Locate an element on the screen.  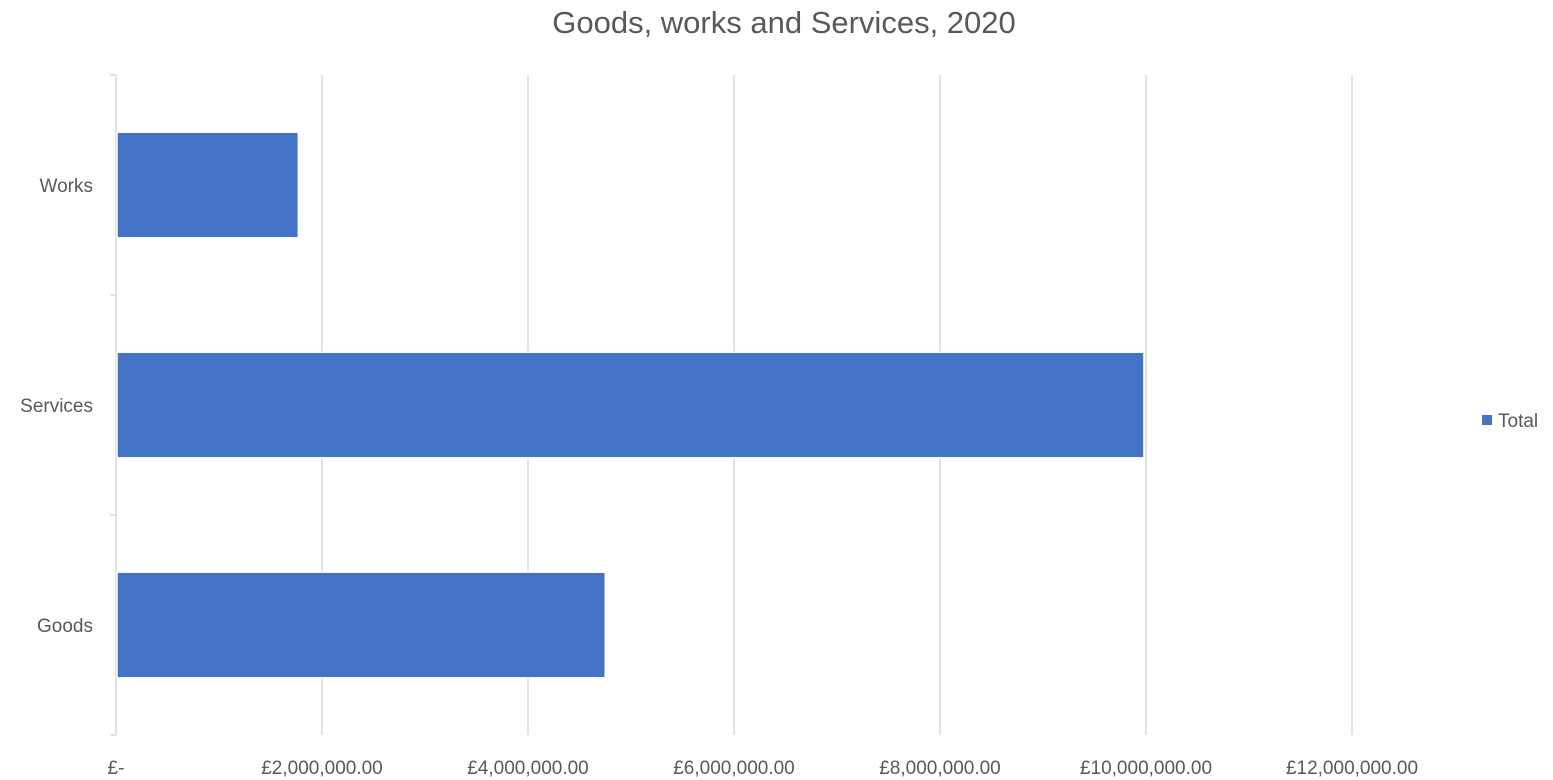
category-labels: Works Services Goods is located at coordinates (56, 406).